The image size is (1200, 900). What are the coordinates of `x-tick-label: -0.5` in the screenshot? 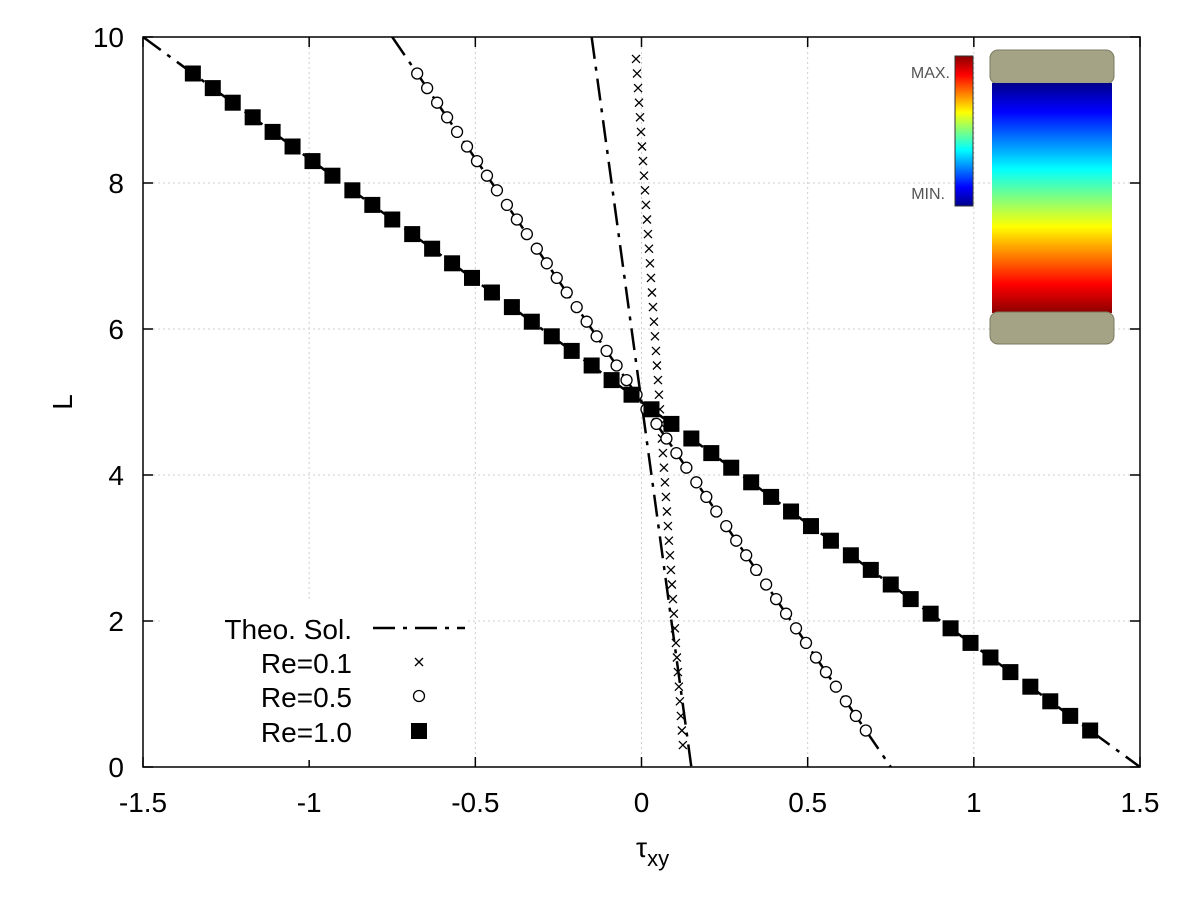 It's located at (475, 802).